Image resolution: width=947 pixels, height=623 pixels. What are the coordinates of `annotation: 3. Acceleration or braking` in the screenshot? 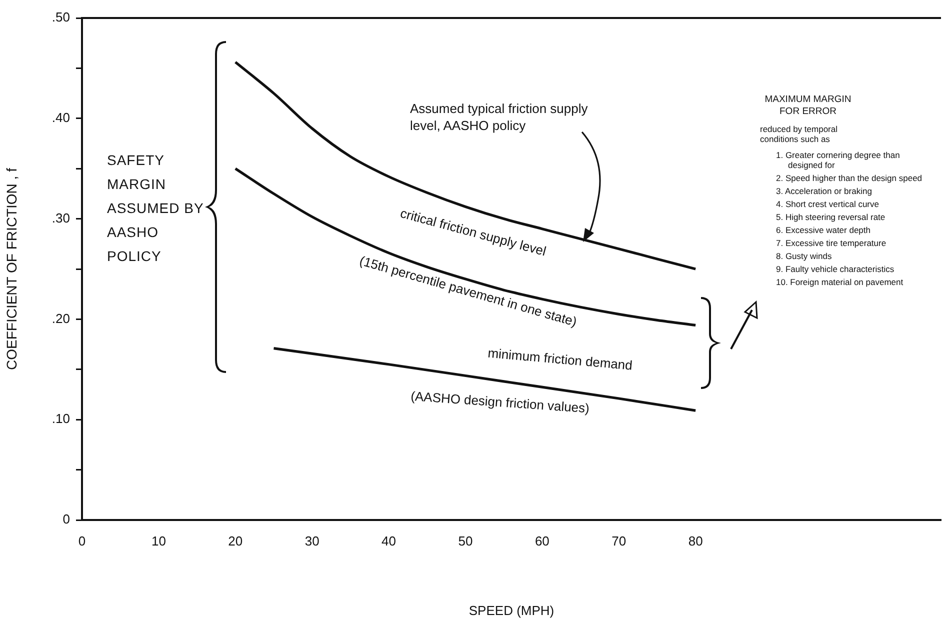 It's located at (824, 191).